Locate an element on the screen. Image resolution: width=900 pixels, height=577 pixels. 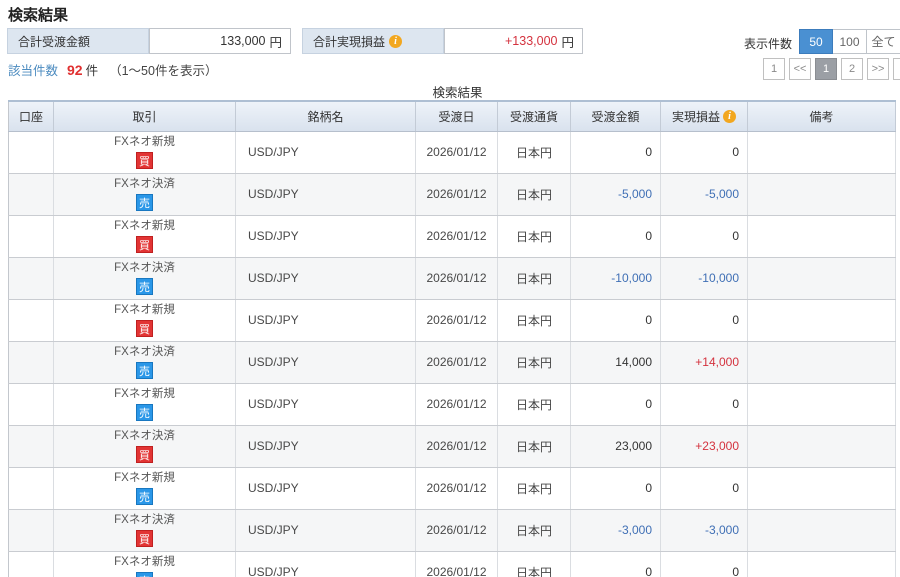
display-count-option: 50 is located at coordinates (816, 41).